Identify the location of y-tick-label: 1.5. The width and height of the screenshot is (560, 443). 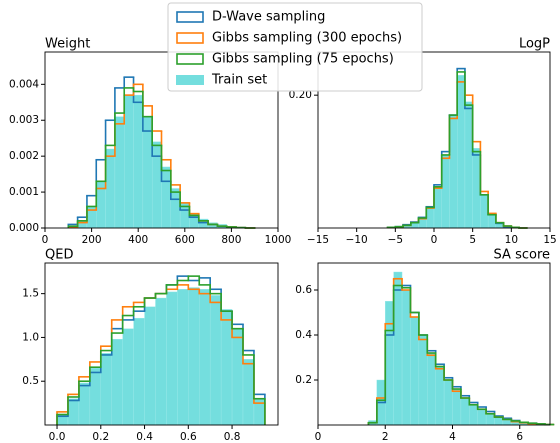
(30, 294).